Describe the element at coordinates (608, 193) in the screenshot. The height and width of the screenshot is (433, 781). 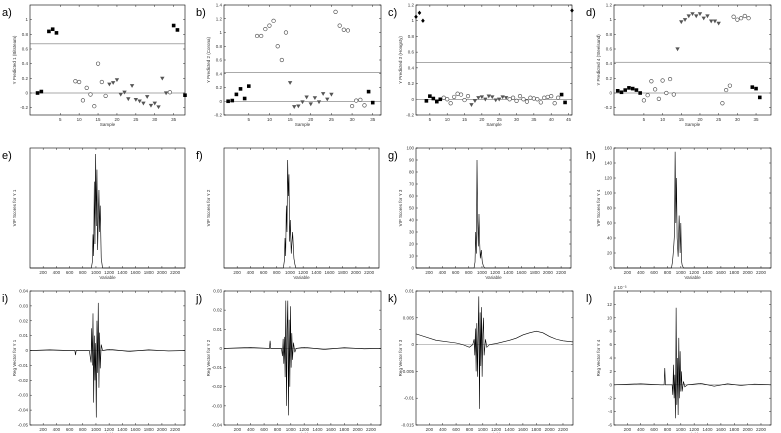
I see `y-tick-label: 100` at that location.